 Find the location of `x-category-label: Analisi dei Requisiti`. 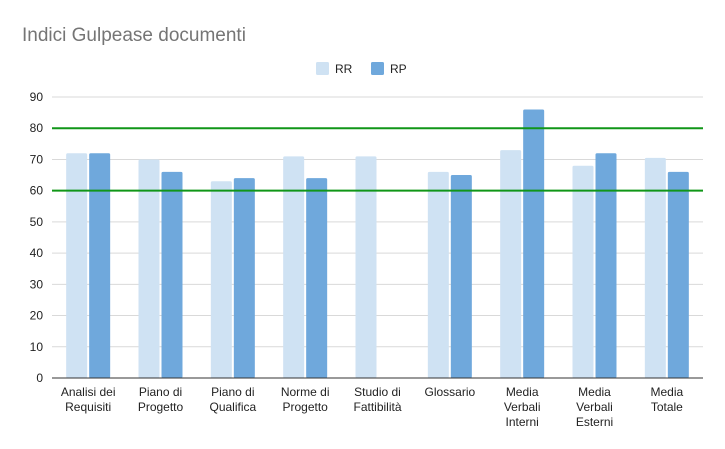

x-category-label: Analisi dei Requisiti is located at coordinates (88, 399).